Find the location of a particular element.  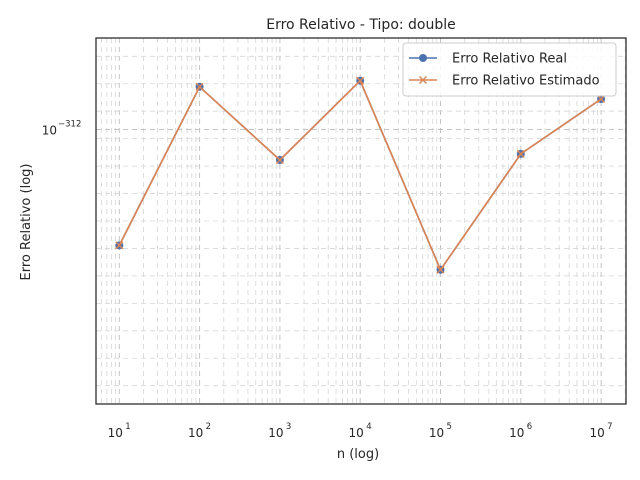

x-tick-exponent: 3 is located at coordinates (288, 427).